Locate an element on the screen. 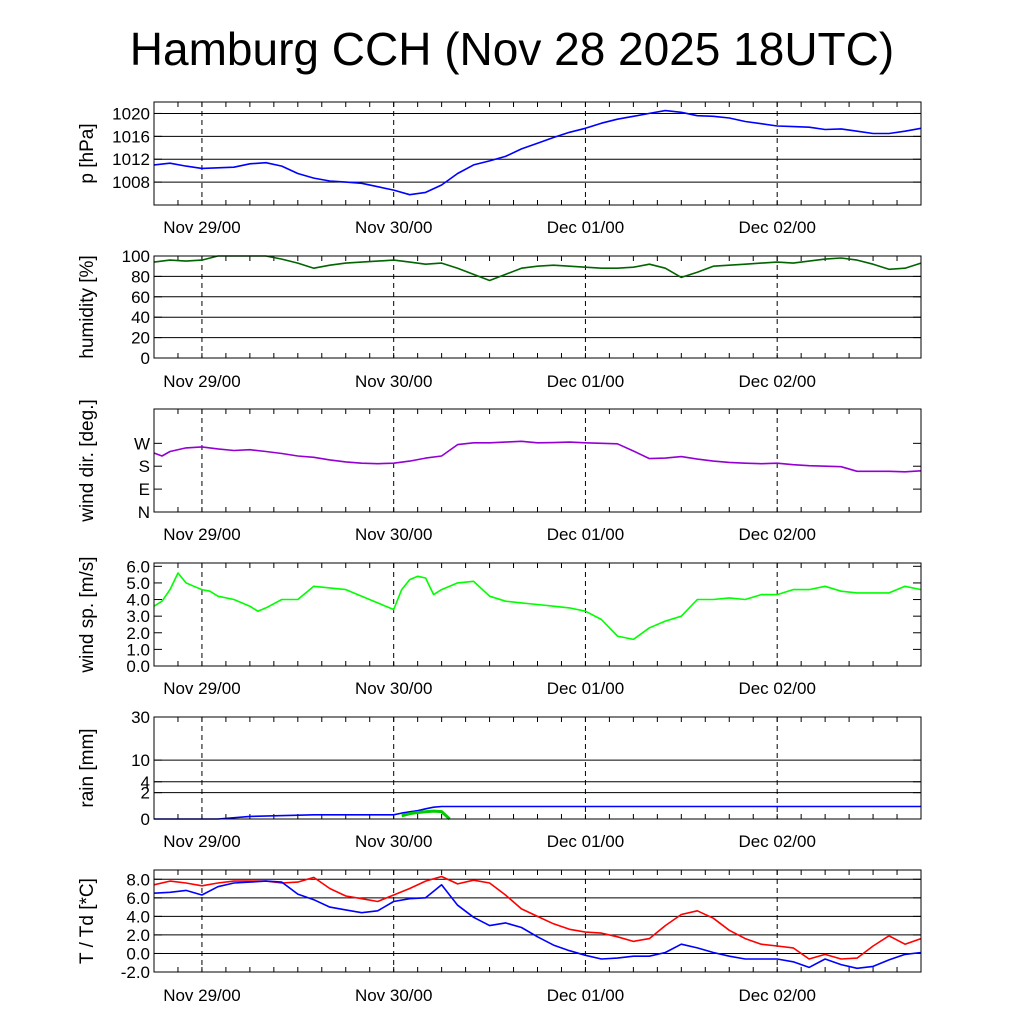  pressure-y-tick-label: 1016 is located at coordinates (131, 136).